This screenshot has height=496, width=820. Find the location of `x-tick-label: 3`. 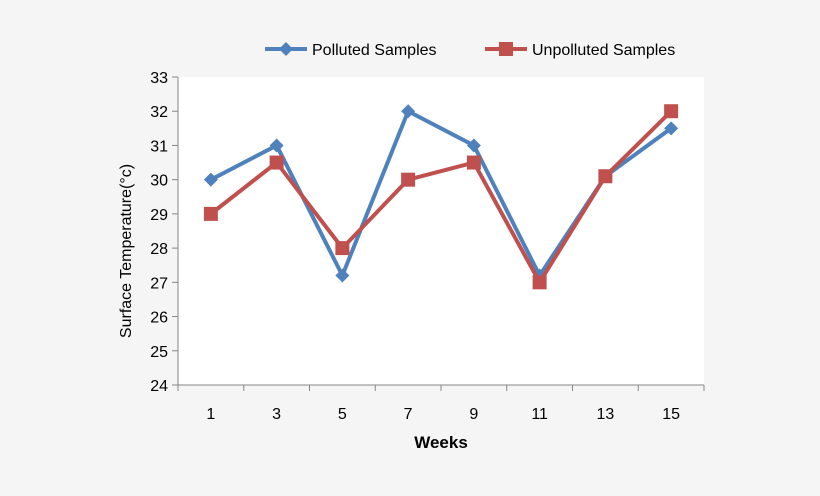

x-tick-label: 3 is located at coordinates (276, 414).